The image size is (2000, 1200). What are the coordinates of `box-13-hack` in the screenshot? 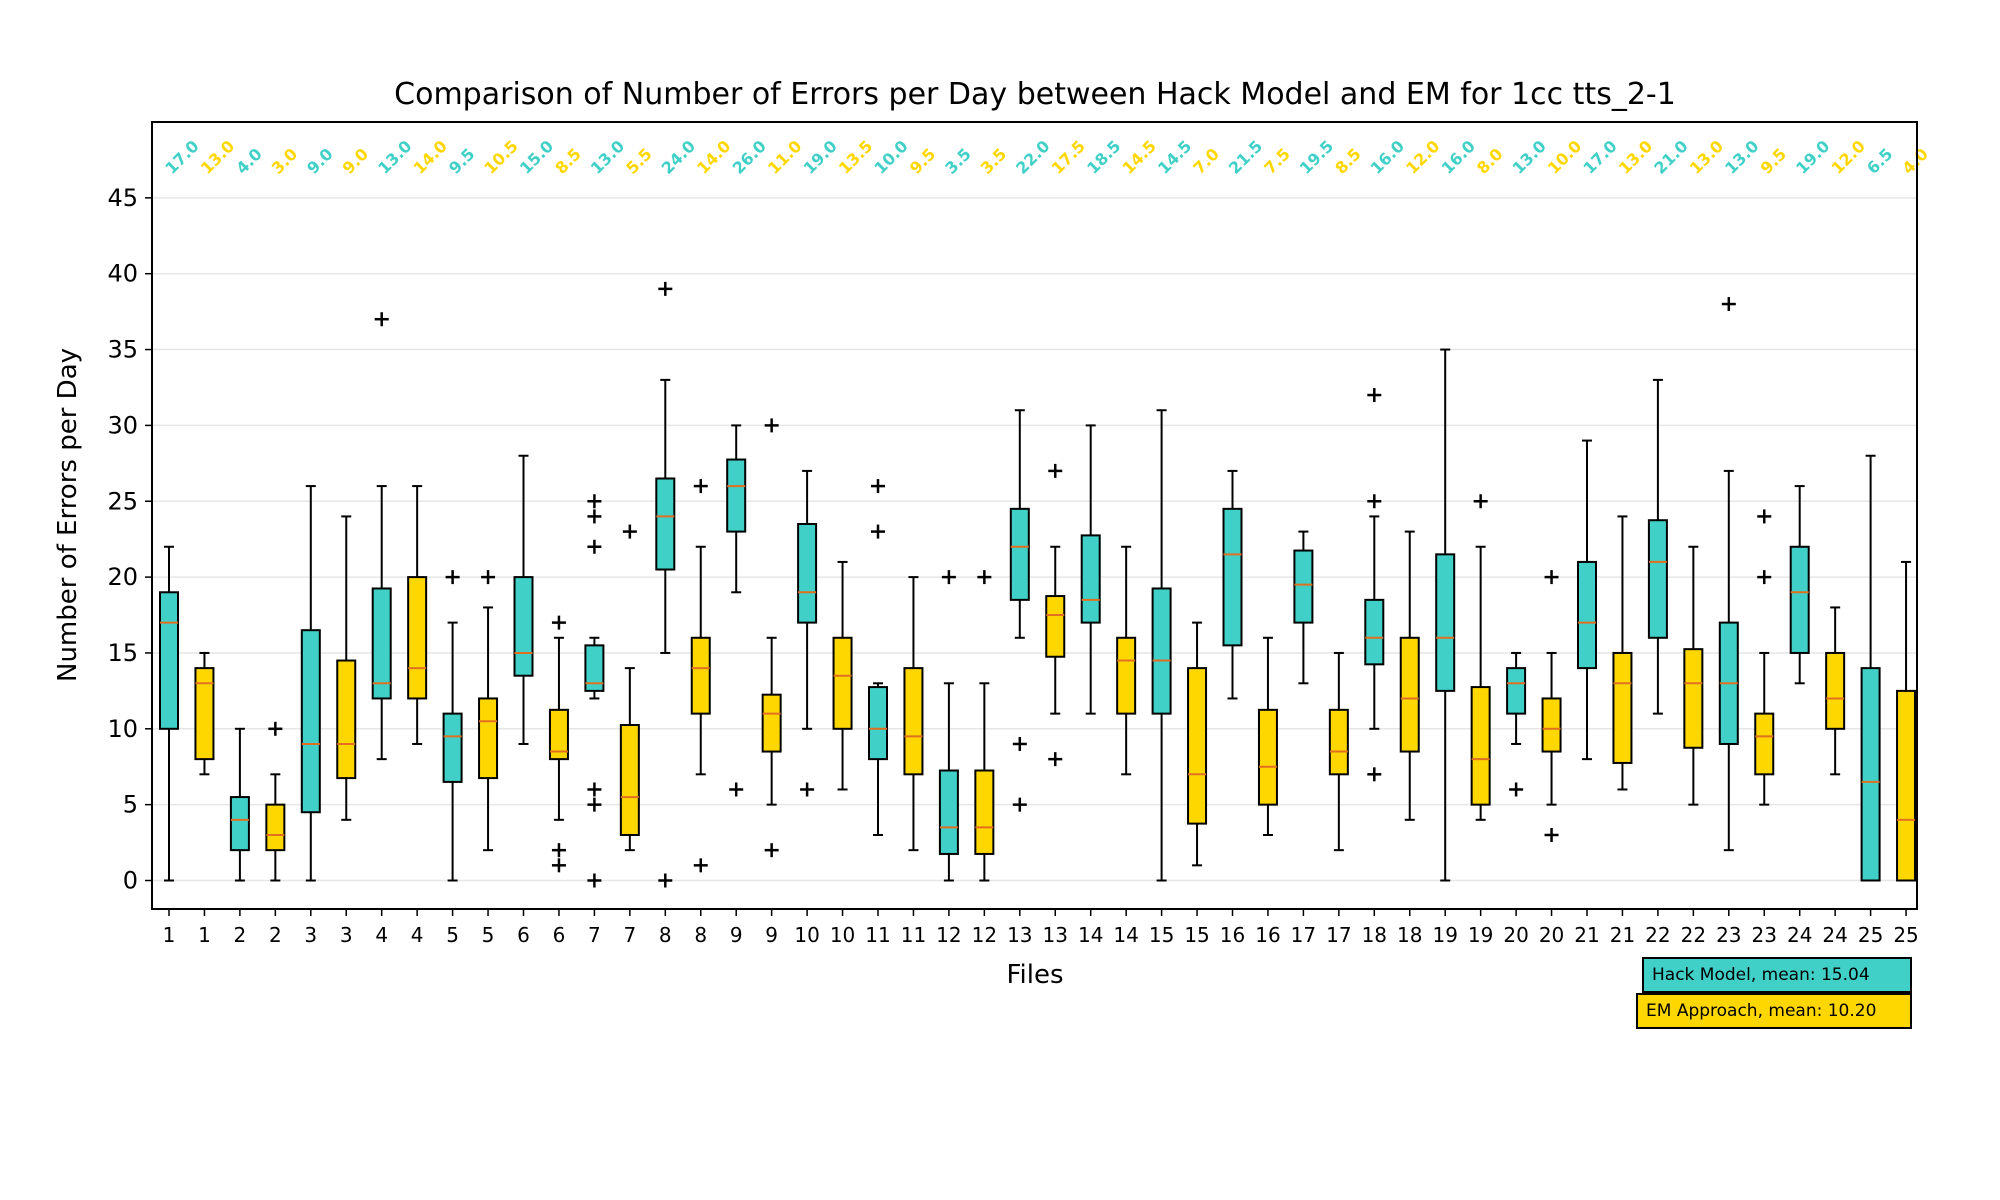 It's located at (1019, 610).